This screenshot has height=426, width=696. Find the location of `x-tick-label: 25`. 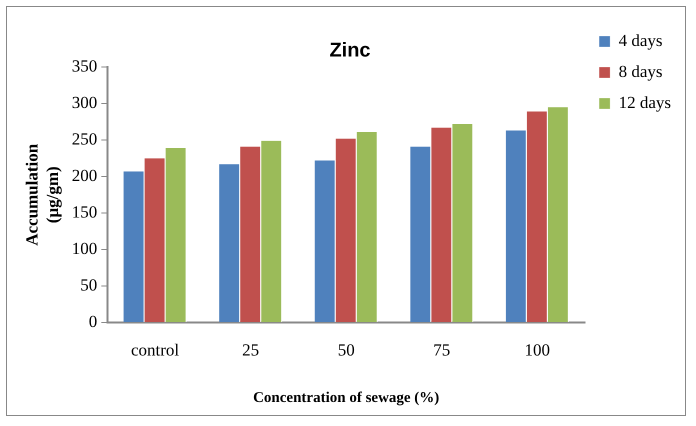

x-tick-label: 25 is located at coordinates (251, 350).